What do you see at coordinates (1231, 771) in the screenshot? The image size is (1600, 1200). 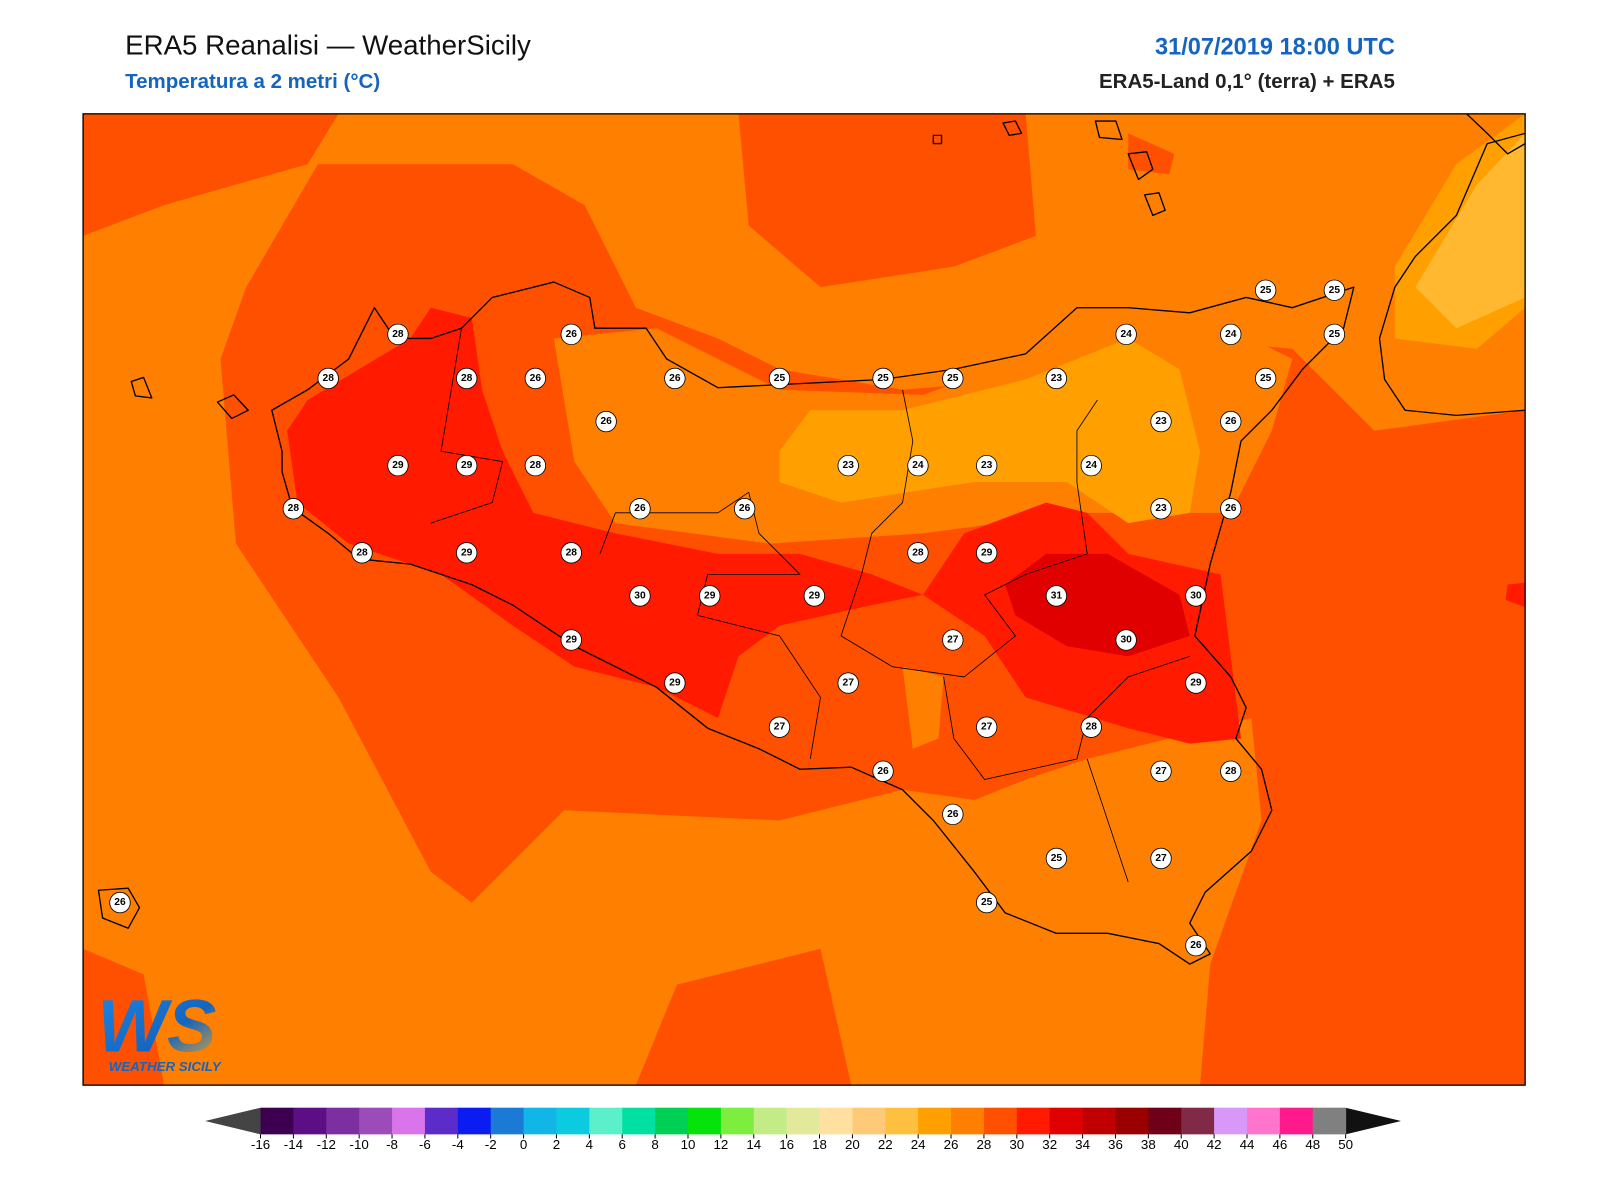 I see `station-value: 28` at bounding box center [1231, 771].